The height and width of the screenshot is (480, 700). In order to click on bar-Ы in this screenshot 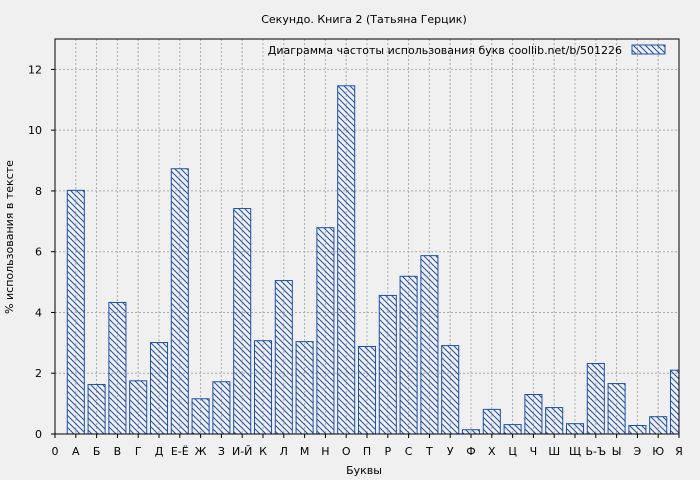, I will do `click(616, 409)`.